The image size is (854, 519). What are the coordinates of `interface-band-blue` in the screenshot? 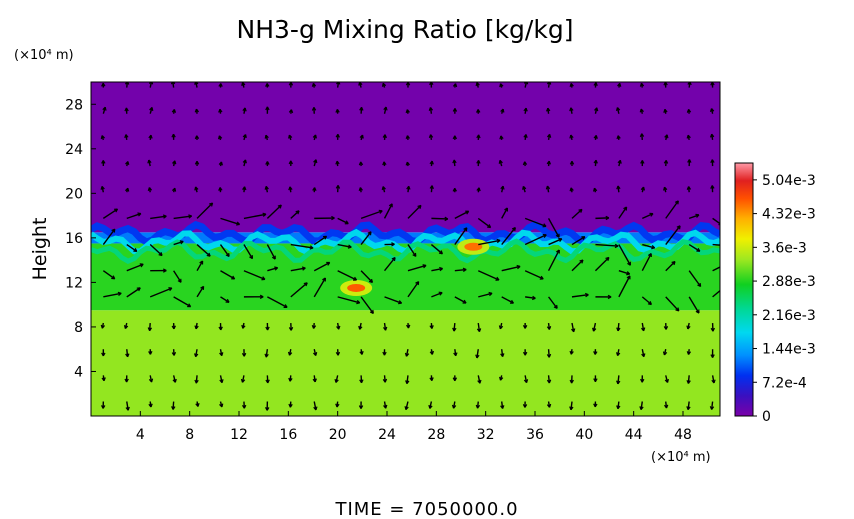 It's located at (405, 233).